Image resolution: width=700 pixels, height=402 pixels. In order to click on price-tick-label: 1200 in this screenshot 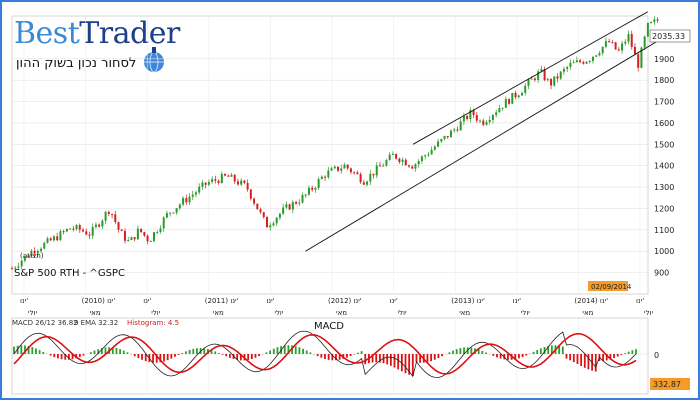, I will do `click(664, 208)`.